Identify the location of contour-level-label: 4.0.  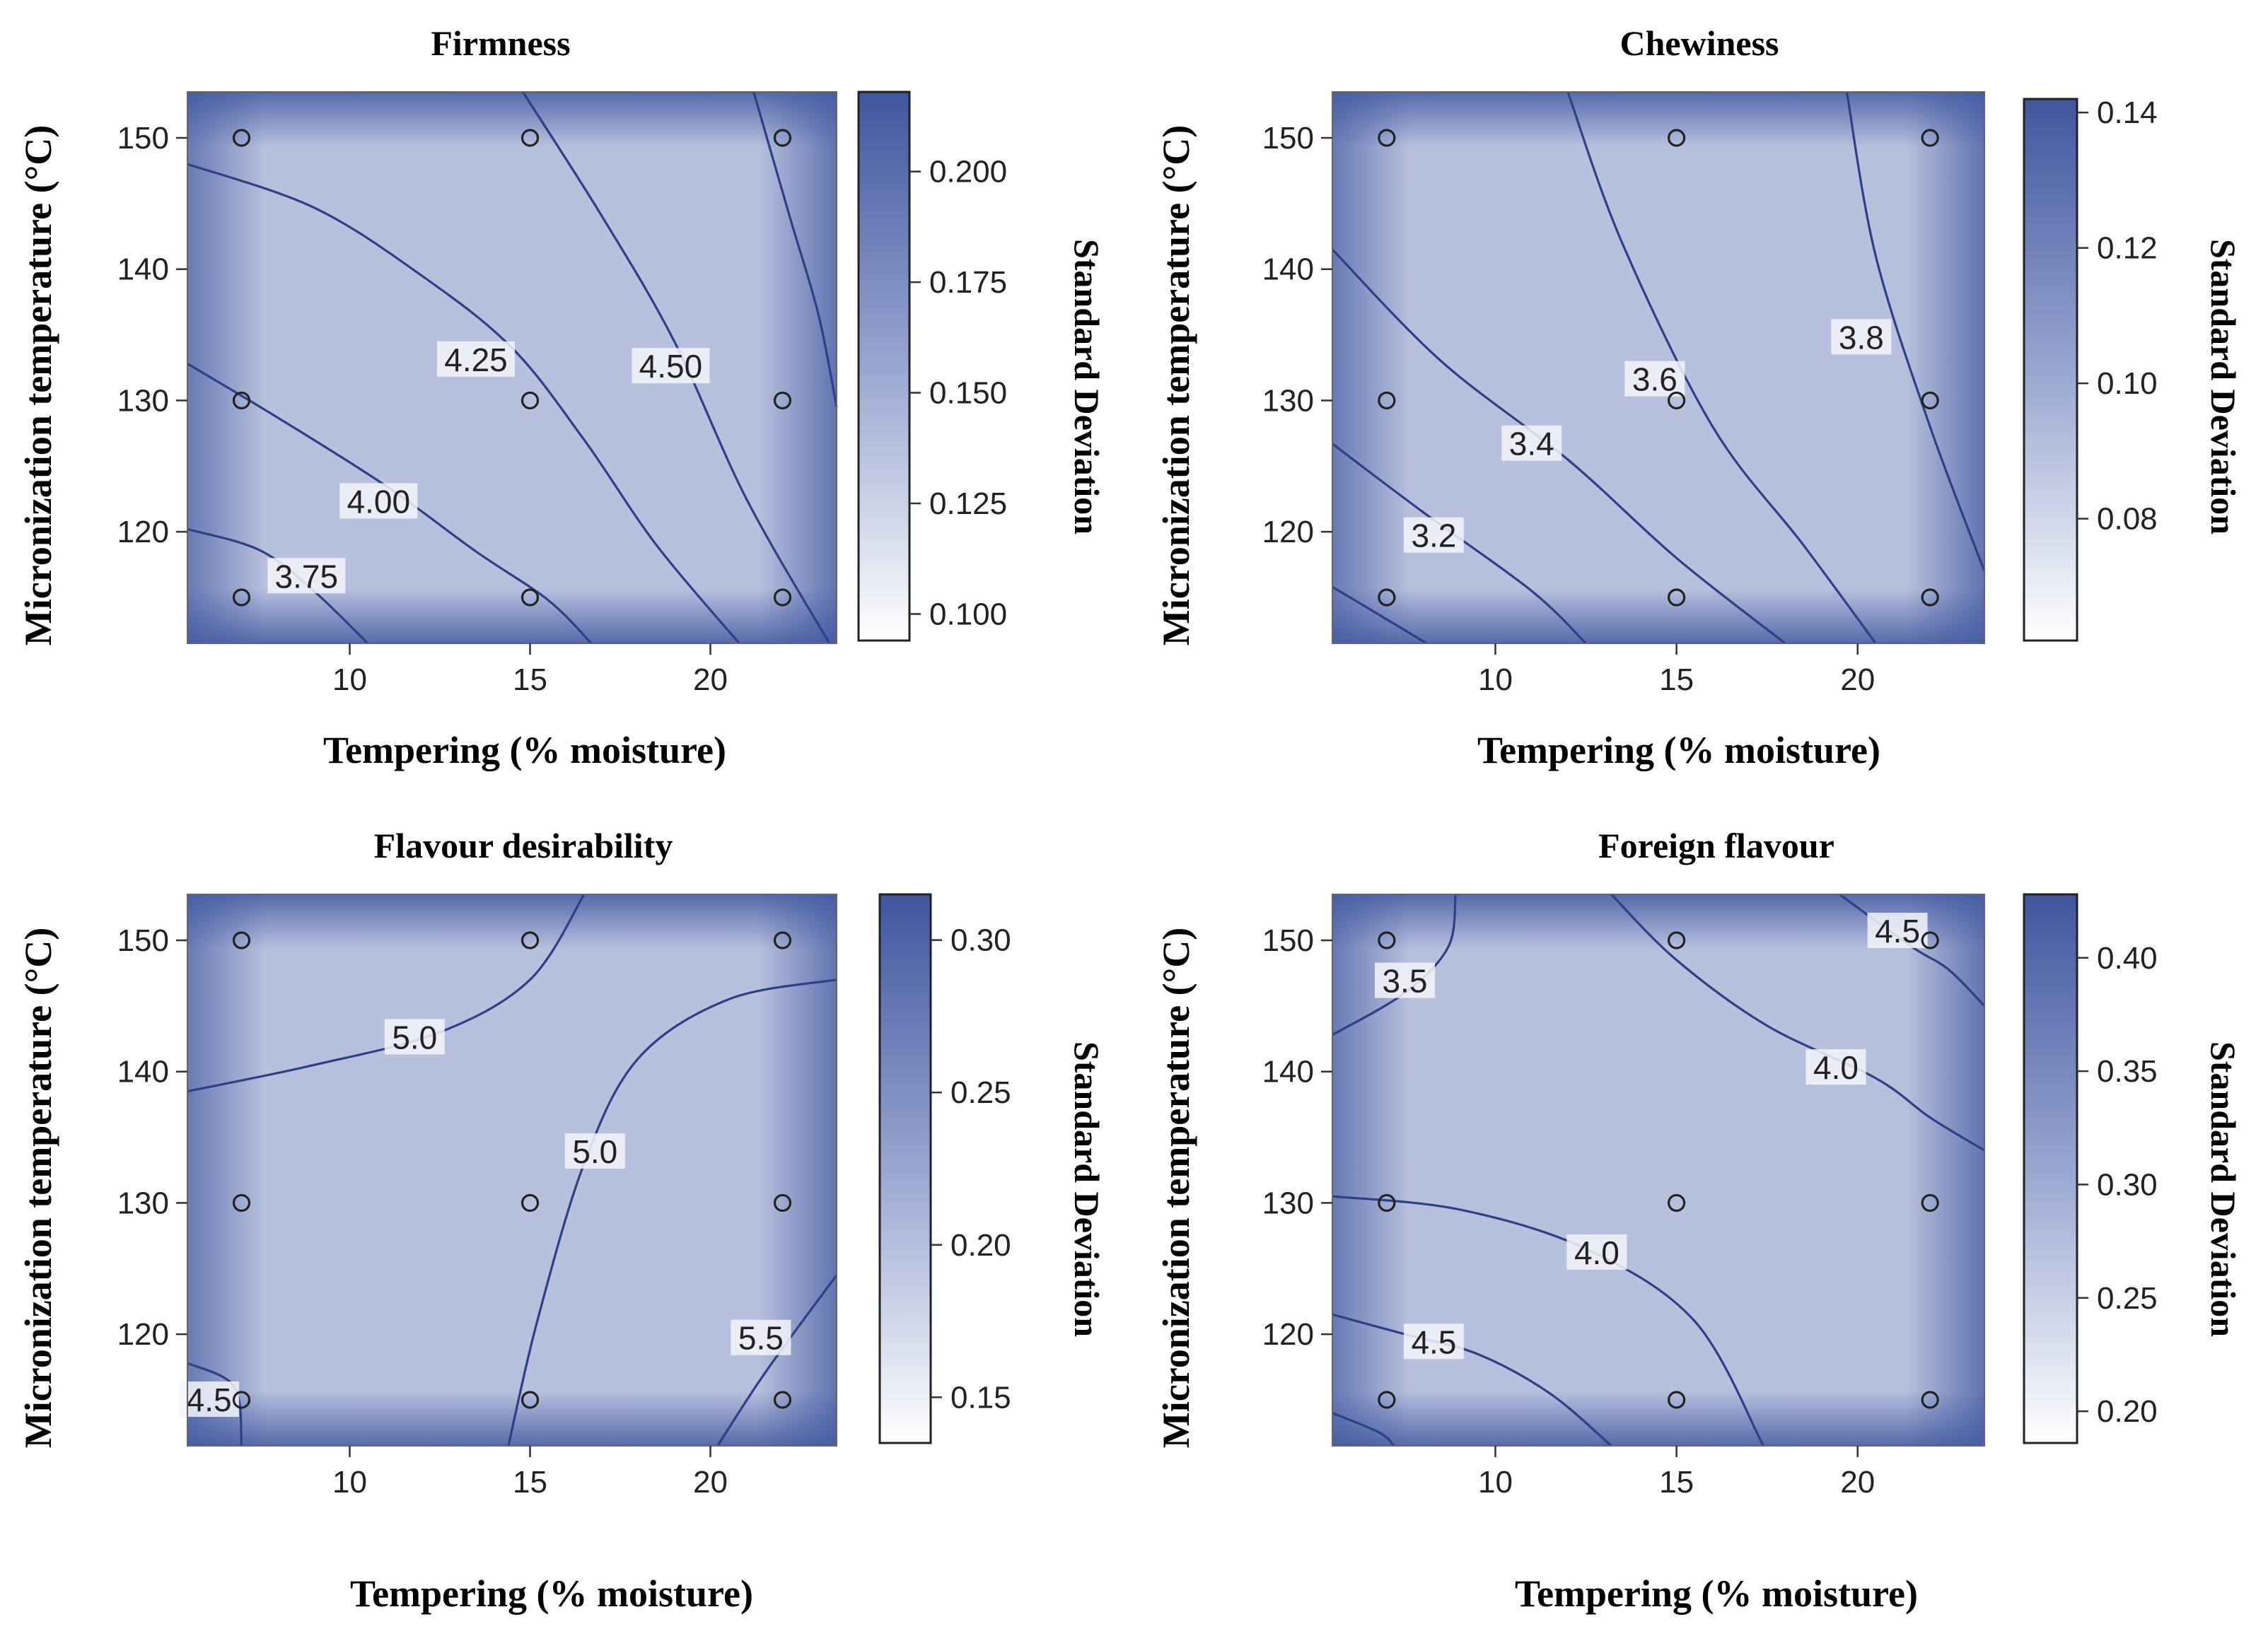
(1596, 1253).